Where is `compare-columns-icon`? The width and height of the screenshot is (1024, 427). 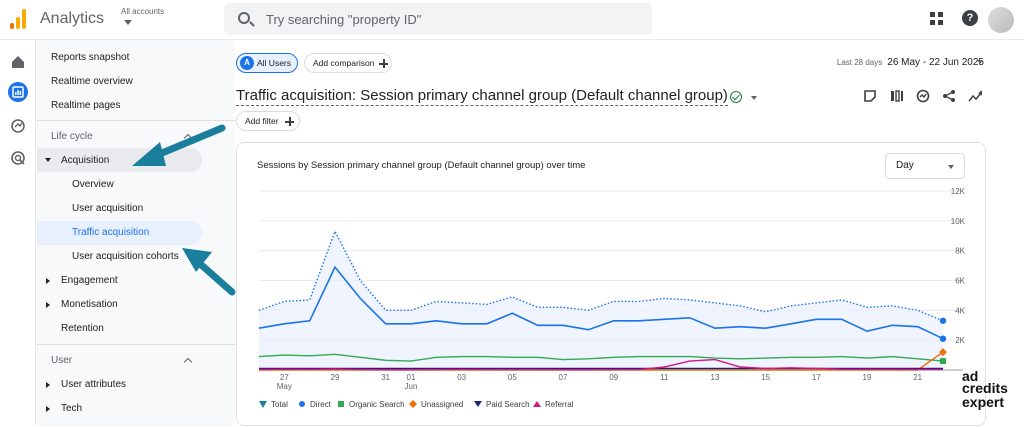 compare-columns-icon is located at coordinates (897, 96).